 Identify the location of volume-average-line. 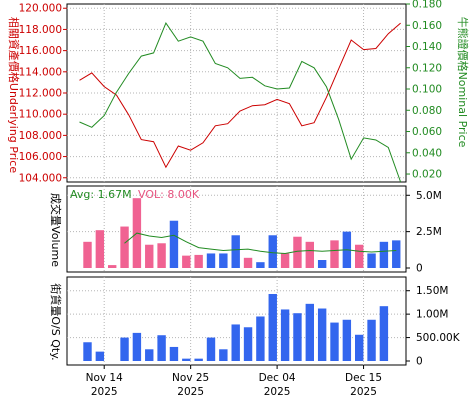
(260, 243).